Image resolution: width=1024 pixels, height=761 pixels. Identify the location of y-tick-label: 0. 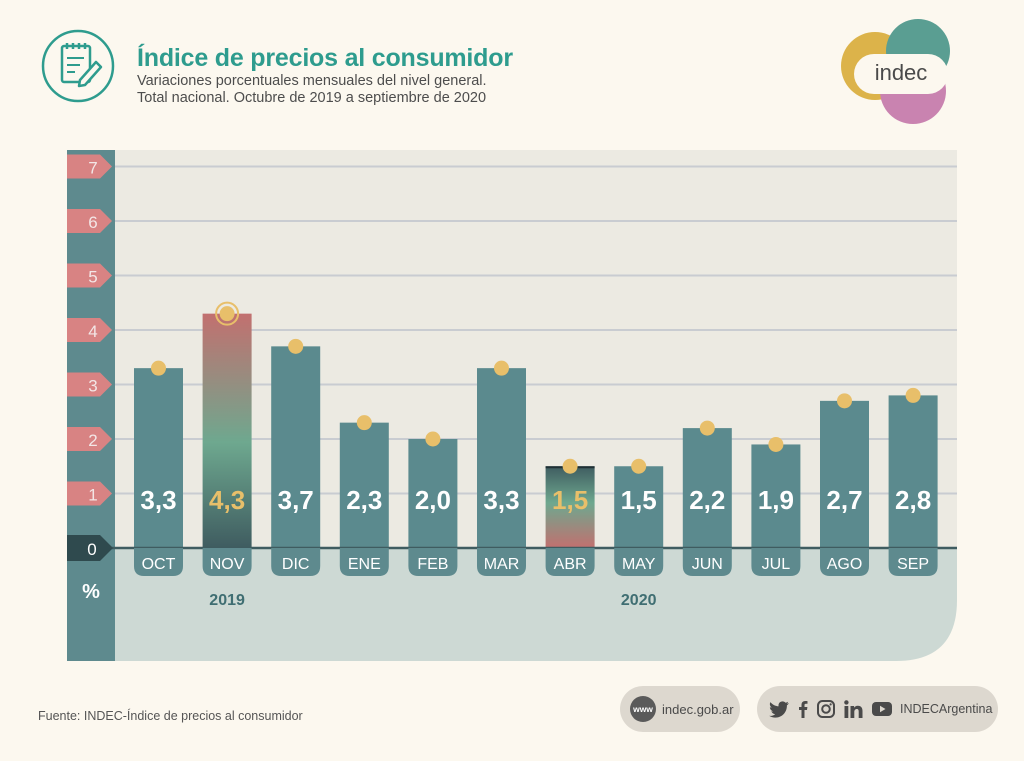
(91, 549).